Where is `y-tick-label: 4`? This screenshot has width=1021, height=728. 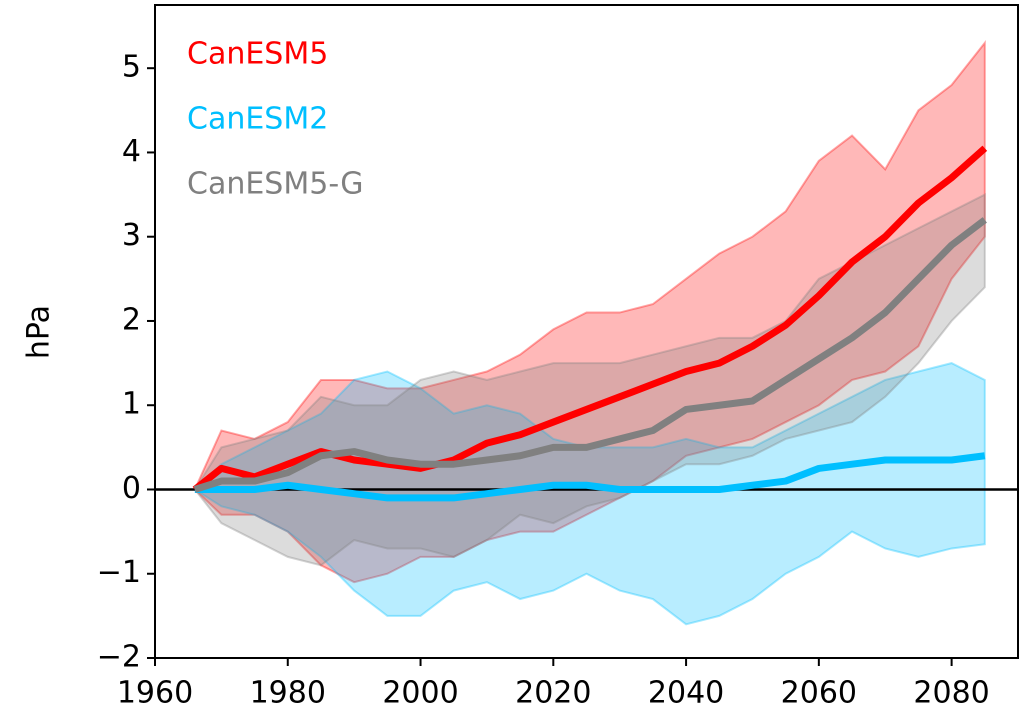 y-tick-label: 4 is located at coordinates (131, 151).